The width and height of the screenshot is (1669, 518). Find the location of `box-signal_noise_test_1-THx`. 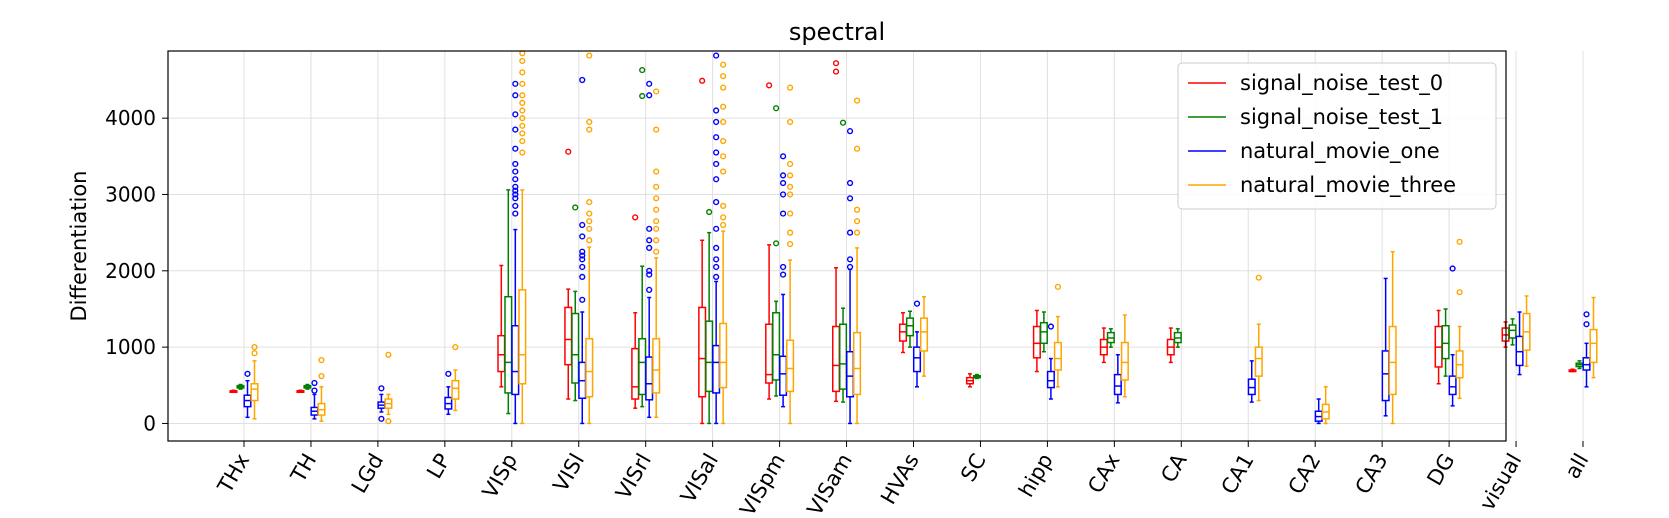

box-signal_noise_test_1-THx is located at coordinates (240, 386).